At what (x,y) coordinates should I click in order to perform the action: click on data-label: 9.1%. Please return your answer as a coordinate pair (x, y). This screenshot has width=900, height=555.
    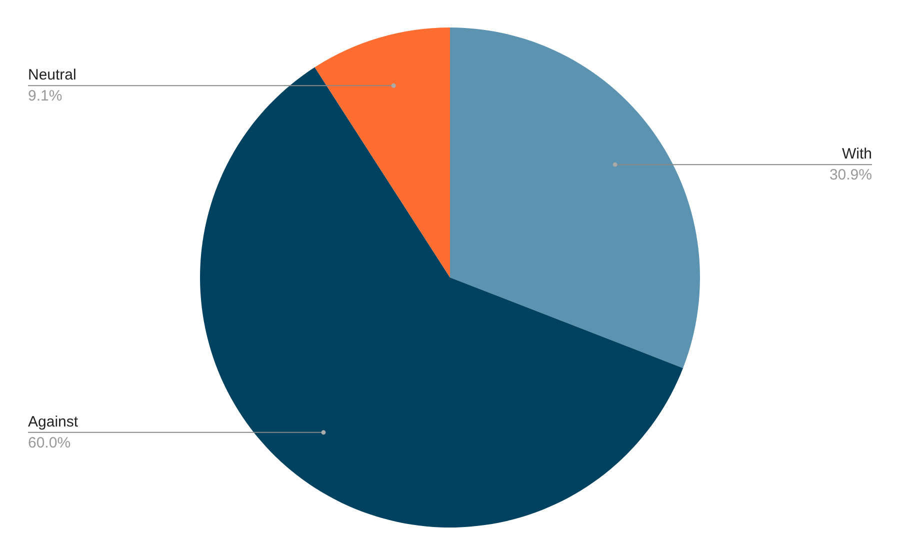
    Looking at the image, I should click on (45, 96).